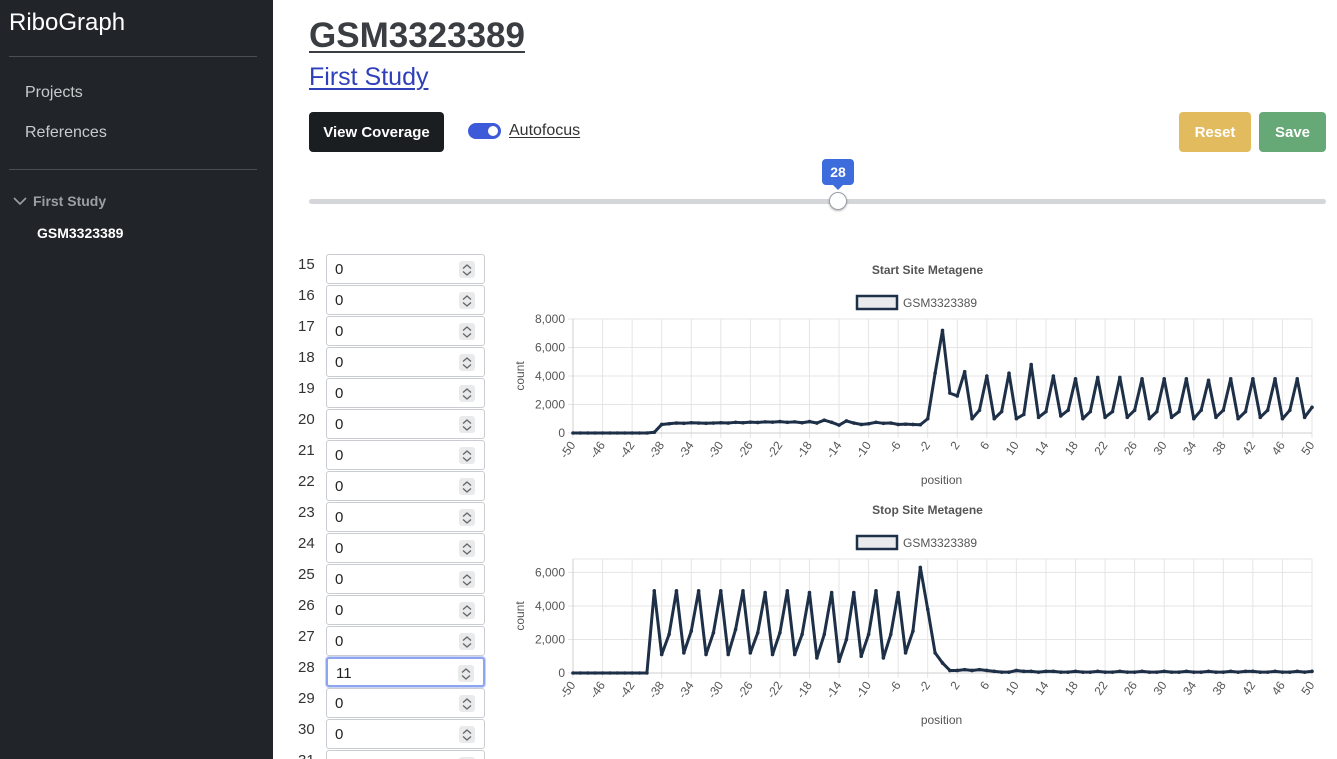 This screenshot has height=759, width=1337. I want to click on autofocus-label: Autofocus, so click(545, 130).